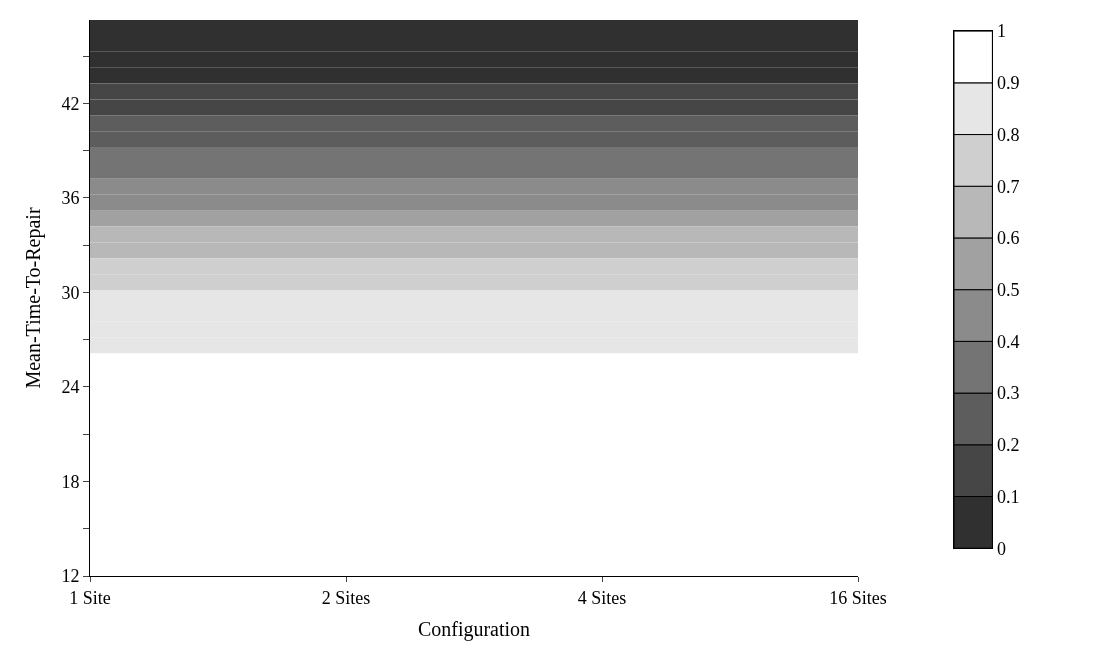 The height and width of the screenshot is (656, 1110). Describe the element at coordinates (1008, 496) in the screenshot. I see `color-bar-label: 0.1` at that location.